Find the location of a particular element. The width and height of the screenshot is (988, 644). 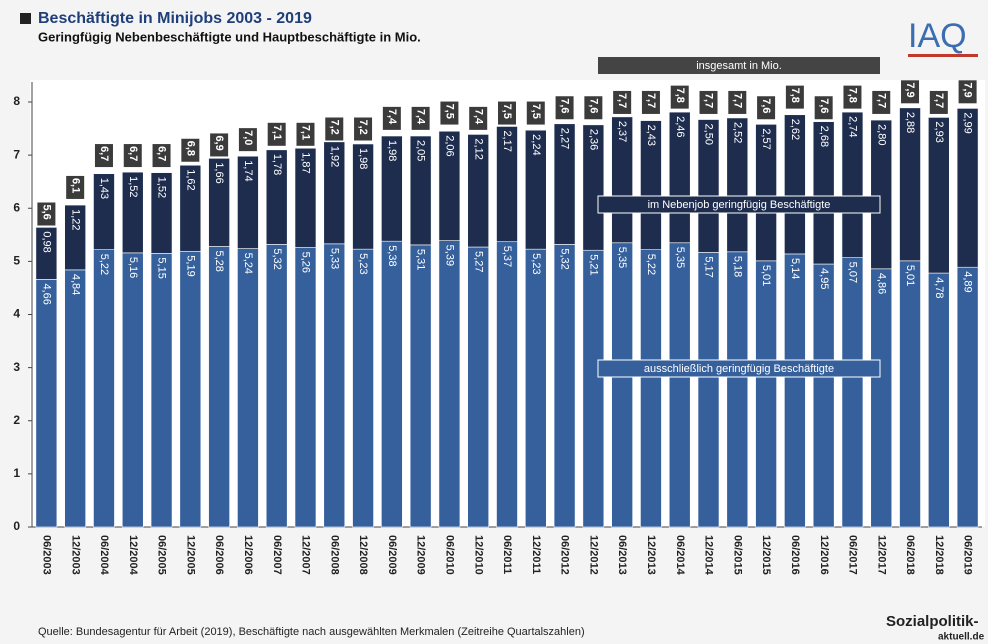

logo: IAQ is located at coordinates (937, 36).